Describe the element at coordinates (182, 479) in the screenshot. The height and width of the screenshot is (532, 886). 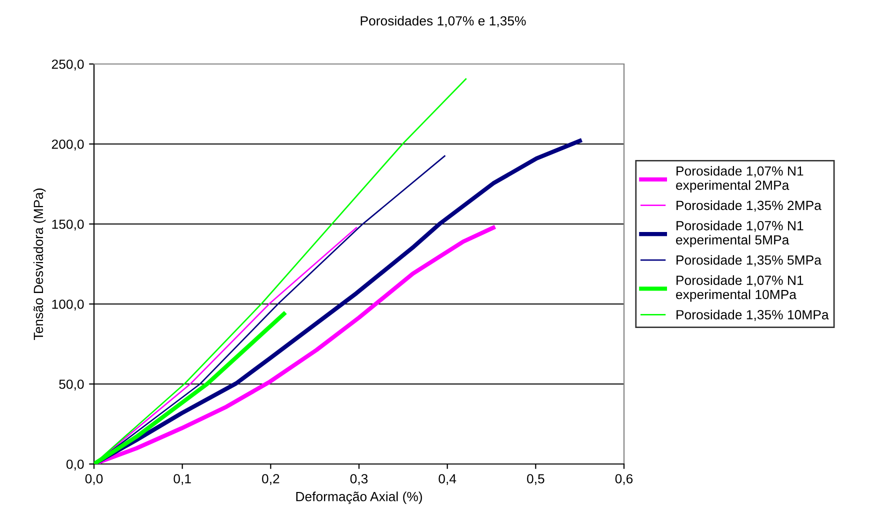
I see `x-tick-label: 0,1` at that location.